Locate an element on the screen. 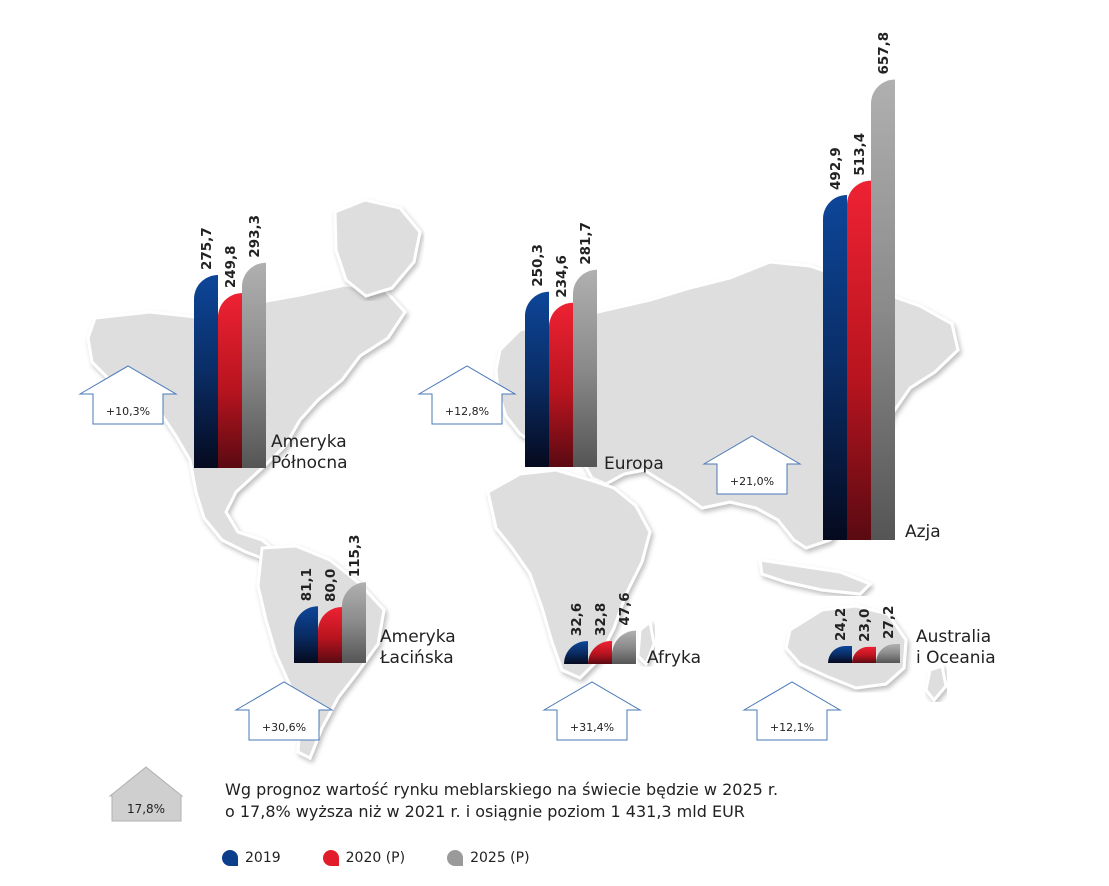 The image size is (1109, 886). region-label-north-america: Ameryka Północna is located at coordinates (309, 453).